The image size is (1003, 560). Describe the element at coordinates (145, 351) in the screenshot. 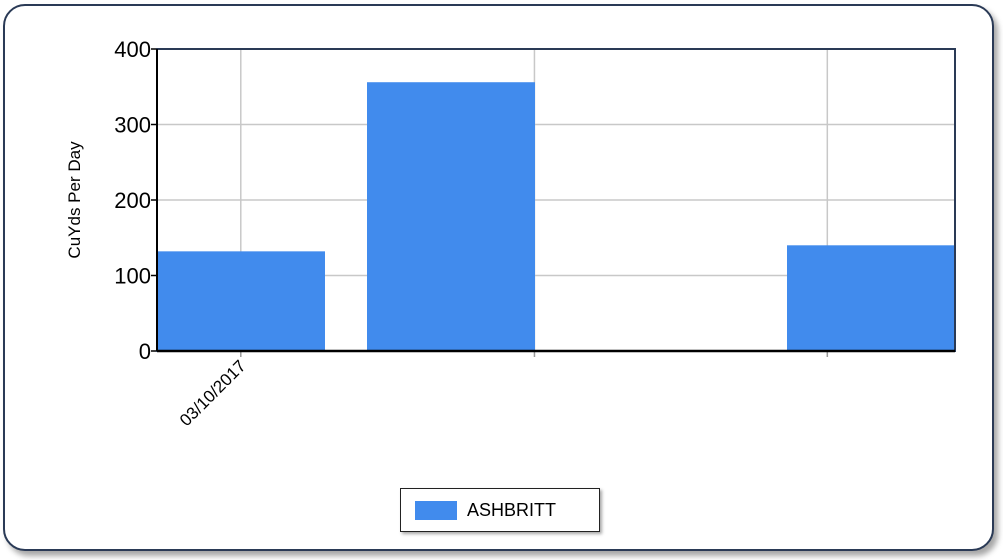

I see `y-tick-label: 0` at that location.